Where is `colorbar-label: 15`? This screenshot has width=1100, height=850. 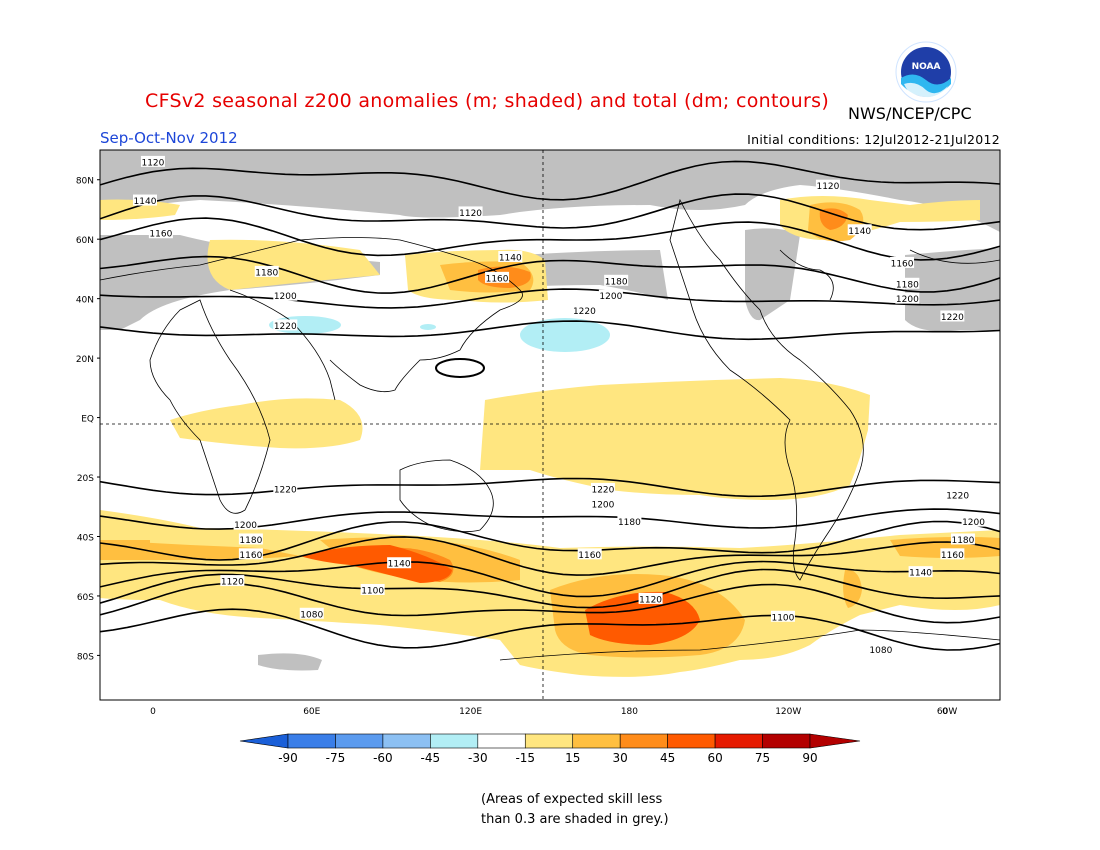 colorbar-label: 15 is located at coordinates (572, 758).